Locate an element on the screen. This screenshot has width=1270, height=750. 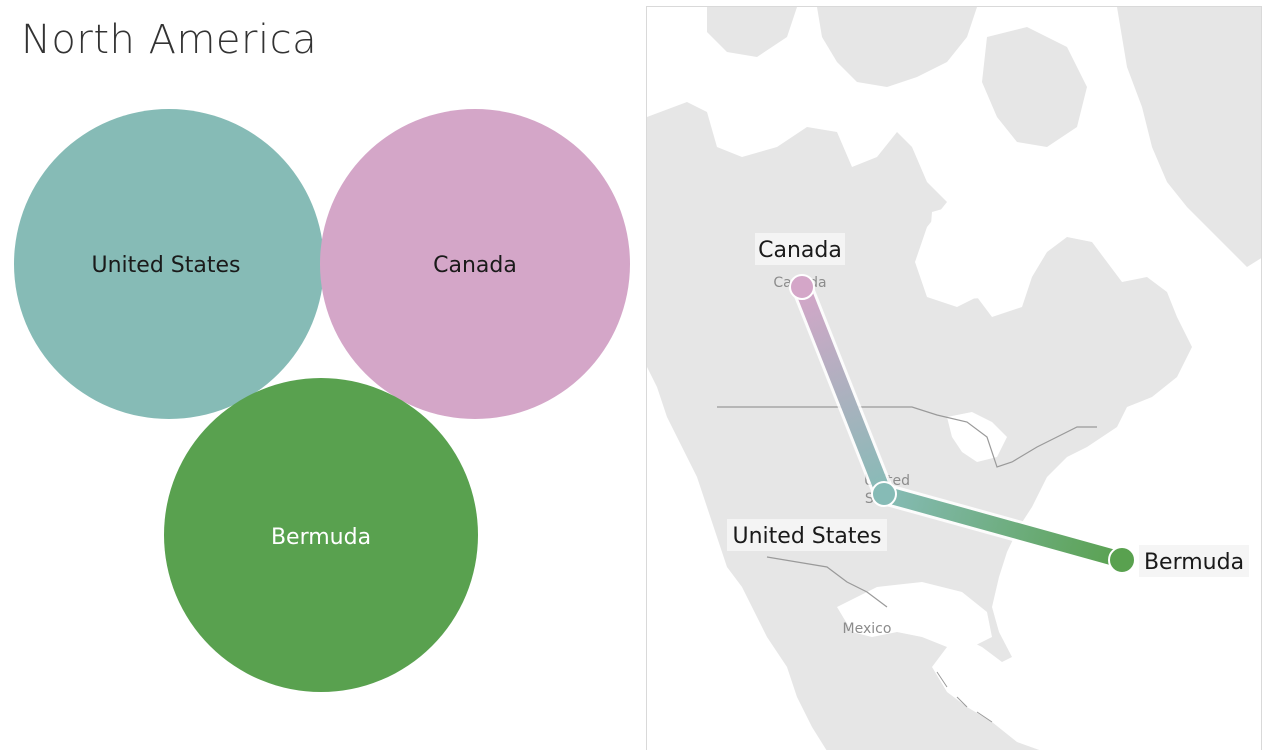
map-label-canada: Canada is located at coordinates (800, 250).